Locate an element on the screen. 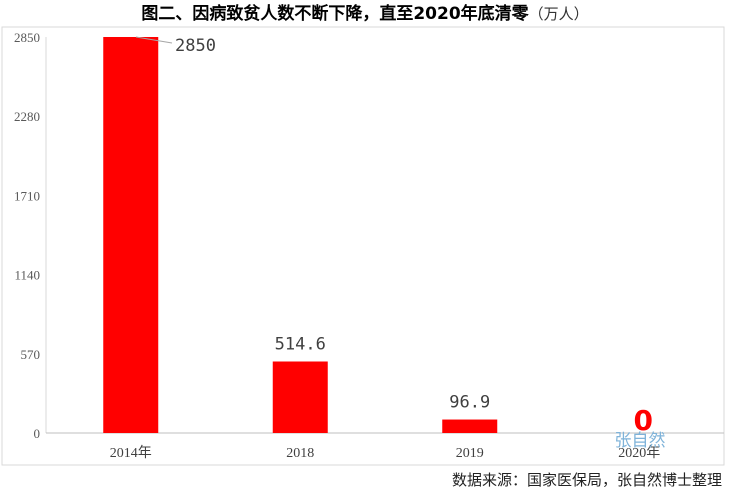 Image resolution: width=731 pixels, height=493 pixels. y-tick-label: 0 is located at coordinates (37, 433).